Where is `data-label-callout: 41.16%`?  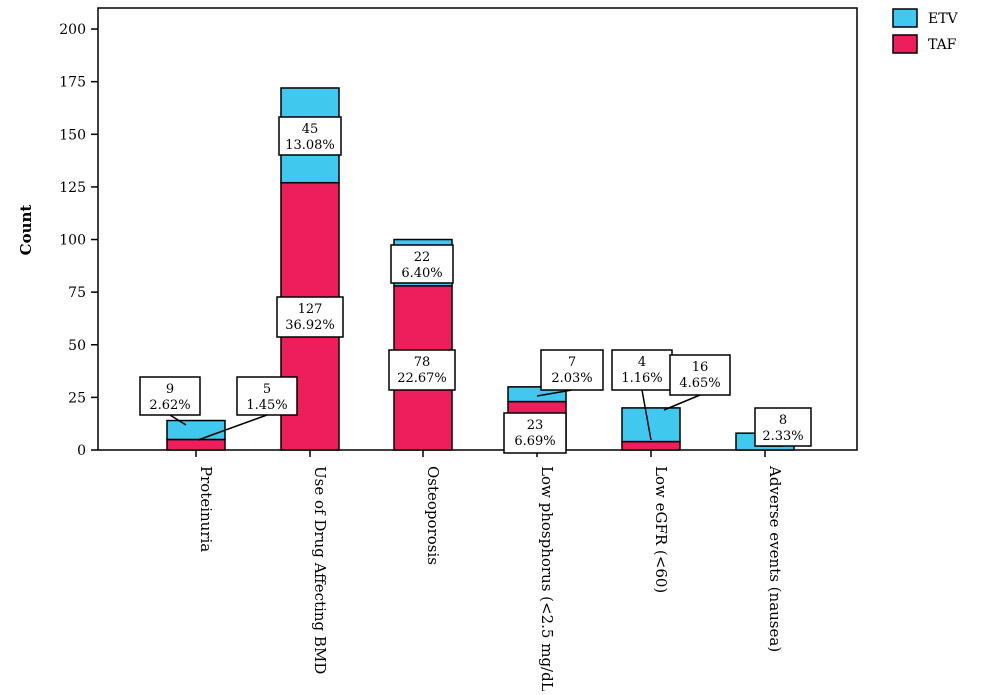 data-label-callout: 41.16% is located at coordinates (642, 395).